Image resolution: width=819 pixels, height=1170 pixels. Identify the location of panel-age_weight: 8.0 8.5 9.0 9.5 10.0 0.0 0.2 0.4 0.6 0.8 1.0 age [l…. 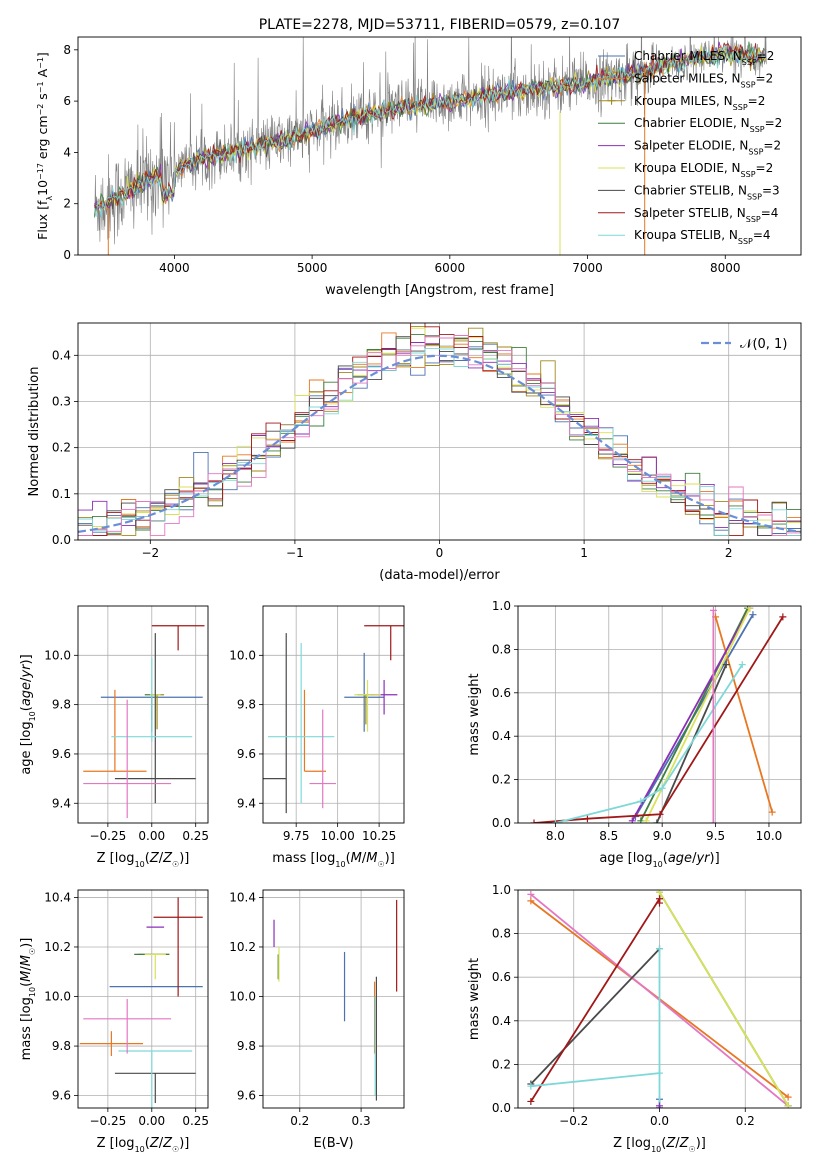
(634, 734).